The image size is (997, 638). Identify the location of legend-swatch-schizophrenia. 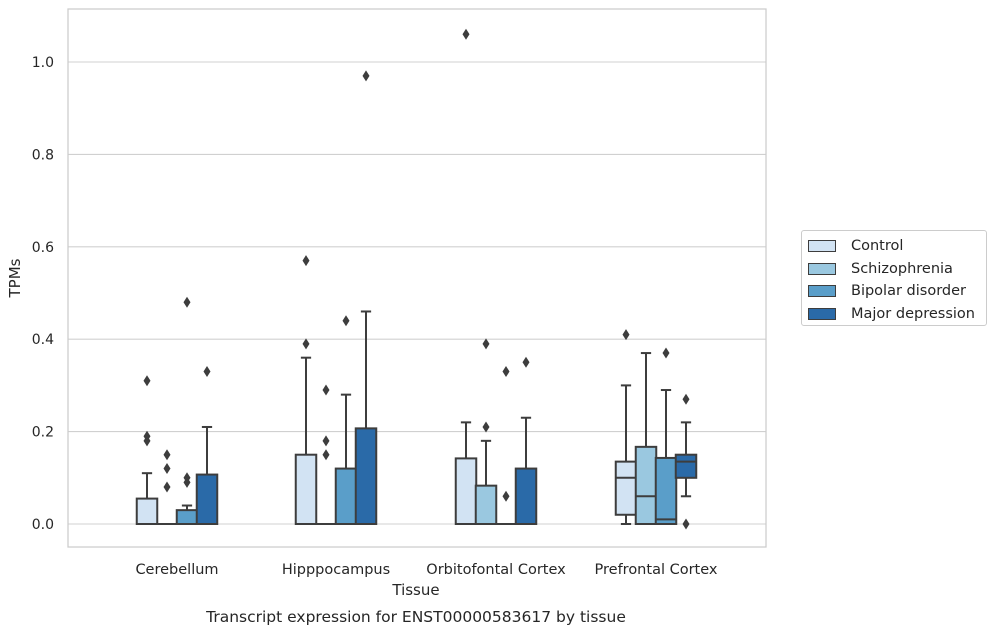
(822, 268).